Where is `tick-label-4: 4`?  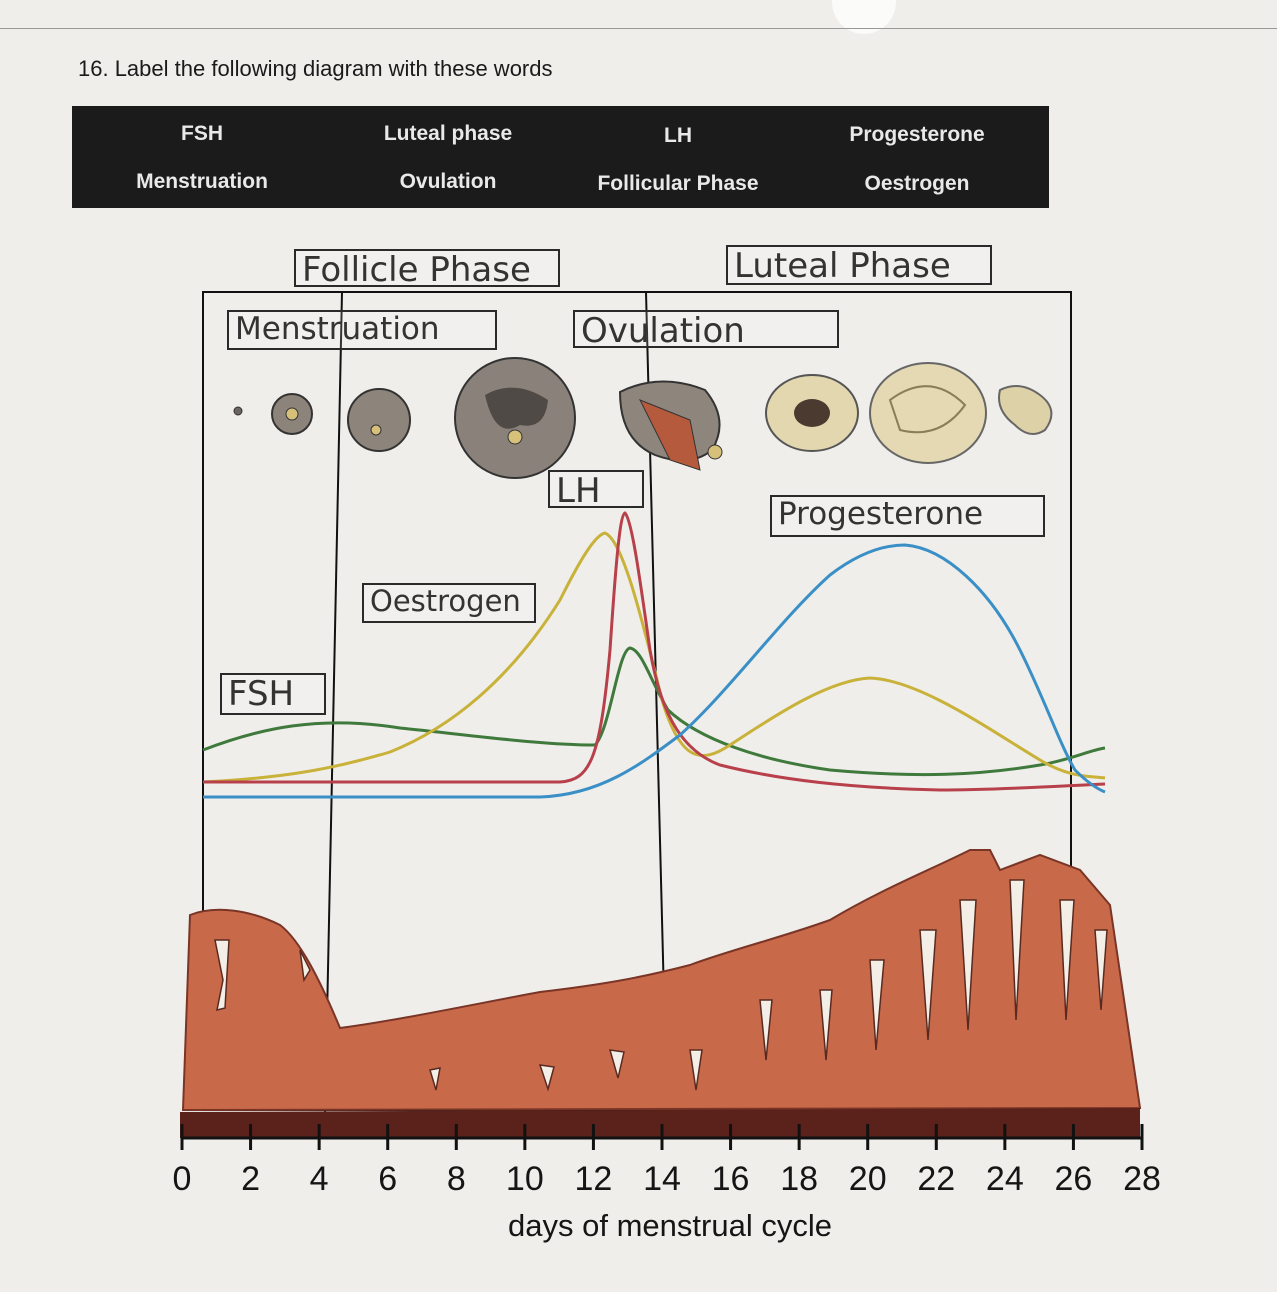 tick-label-4: 4 is located at coordinates (319, 1179).